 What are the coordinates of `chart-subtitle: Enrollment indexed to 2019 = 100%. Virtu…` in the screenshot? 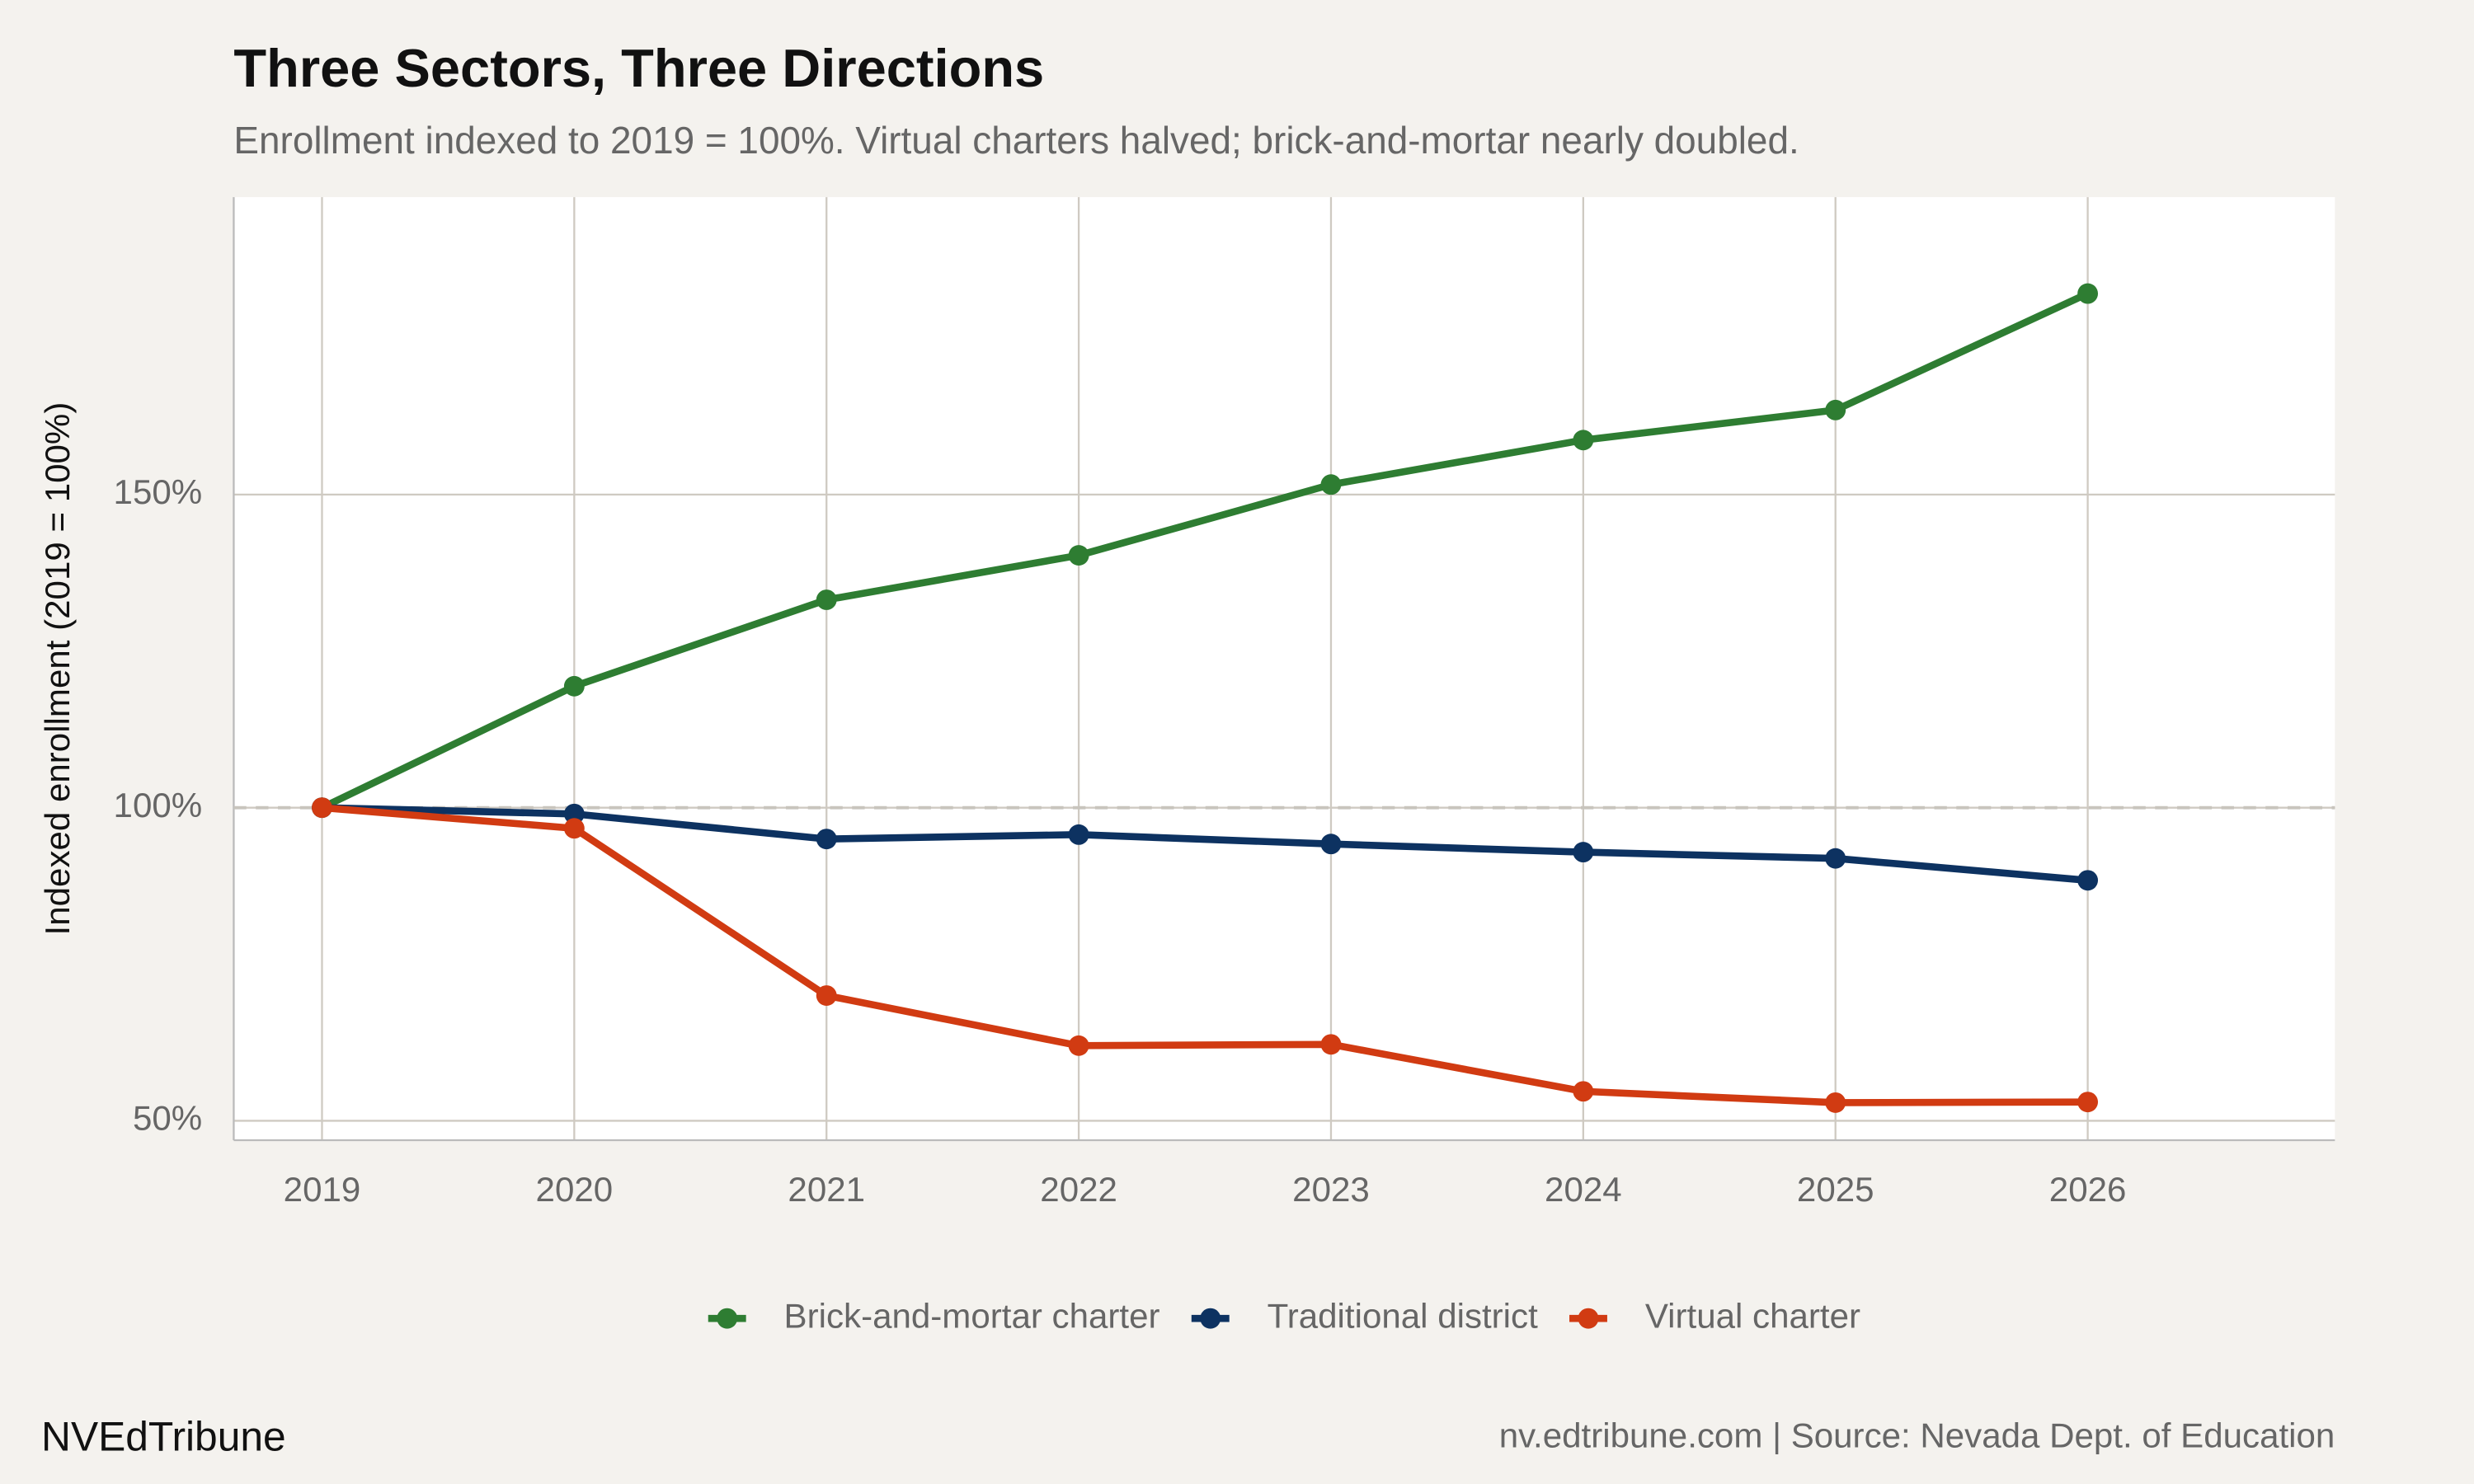 It's located at (1016, 140).